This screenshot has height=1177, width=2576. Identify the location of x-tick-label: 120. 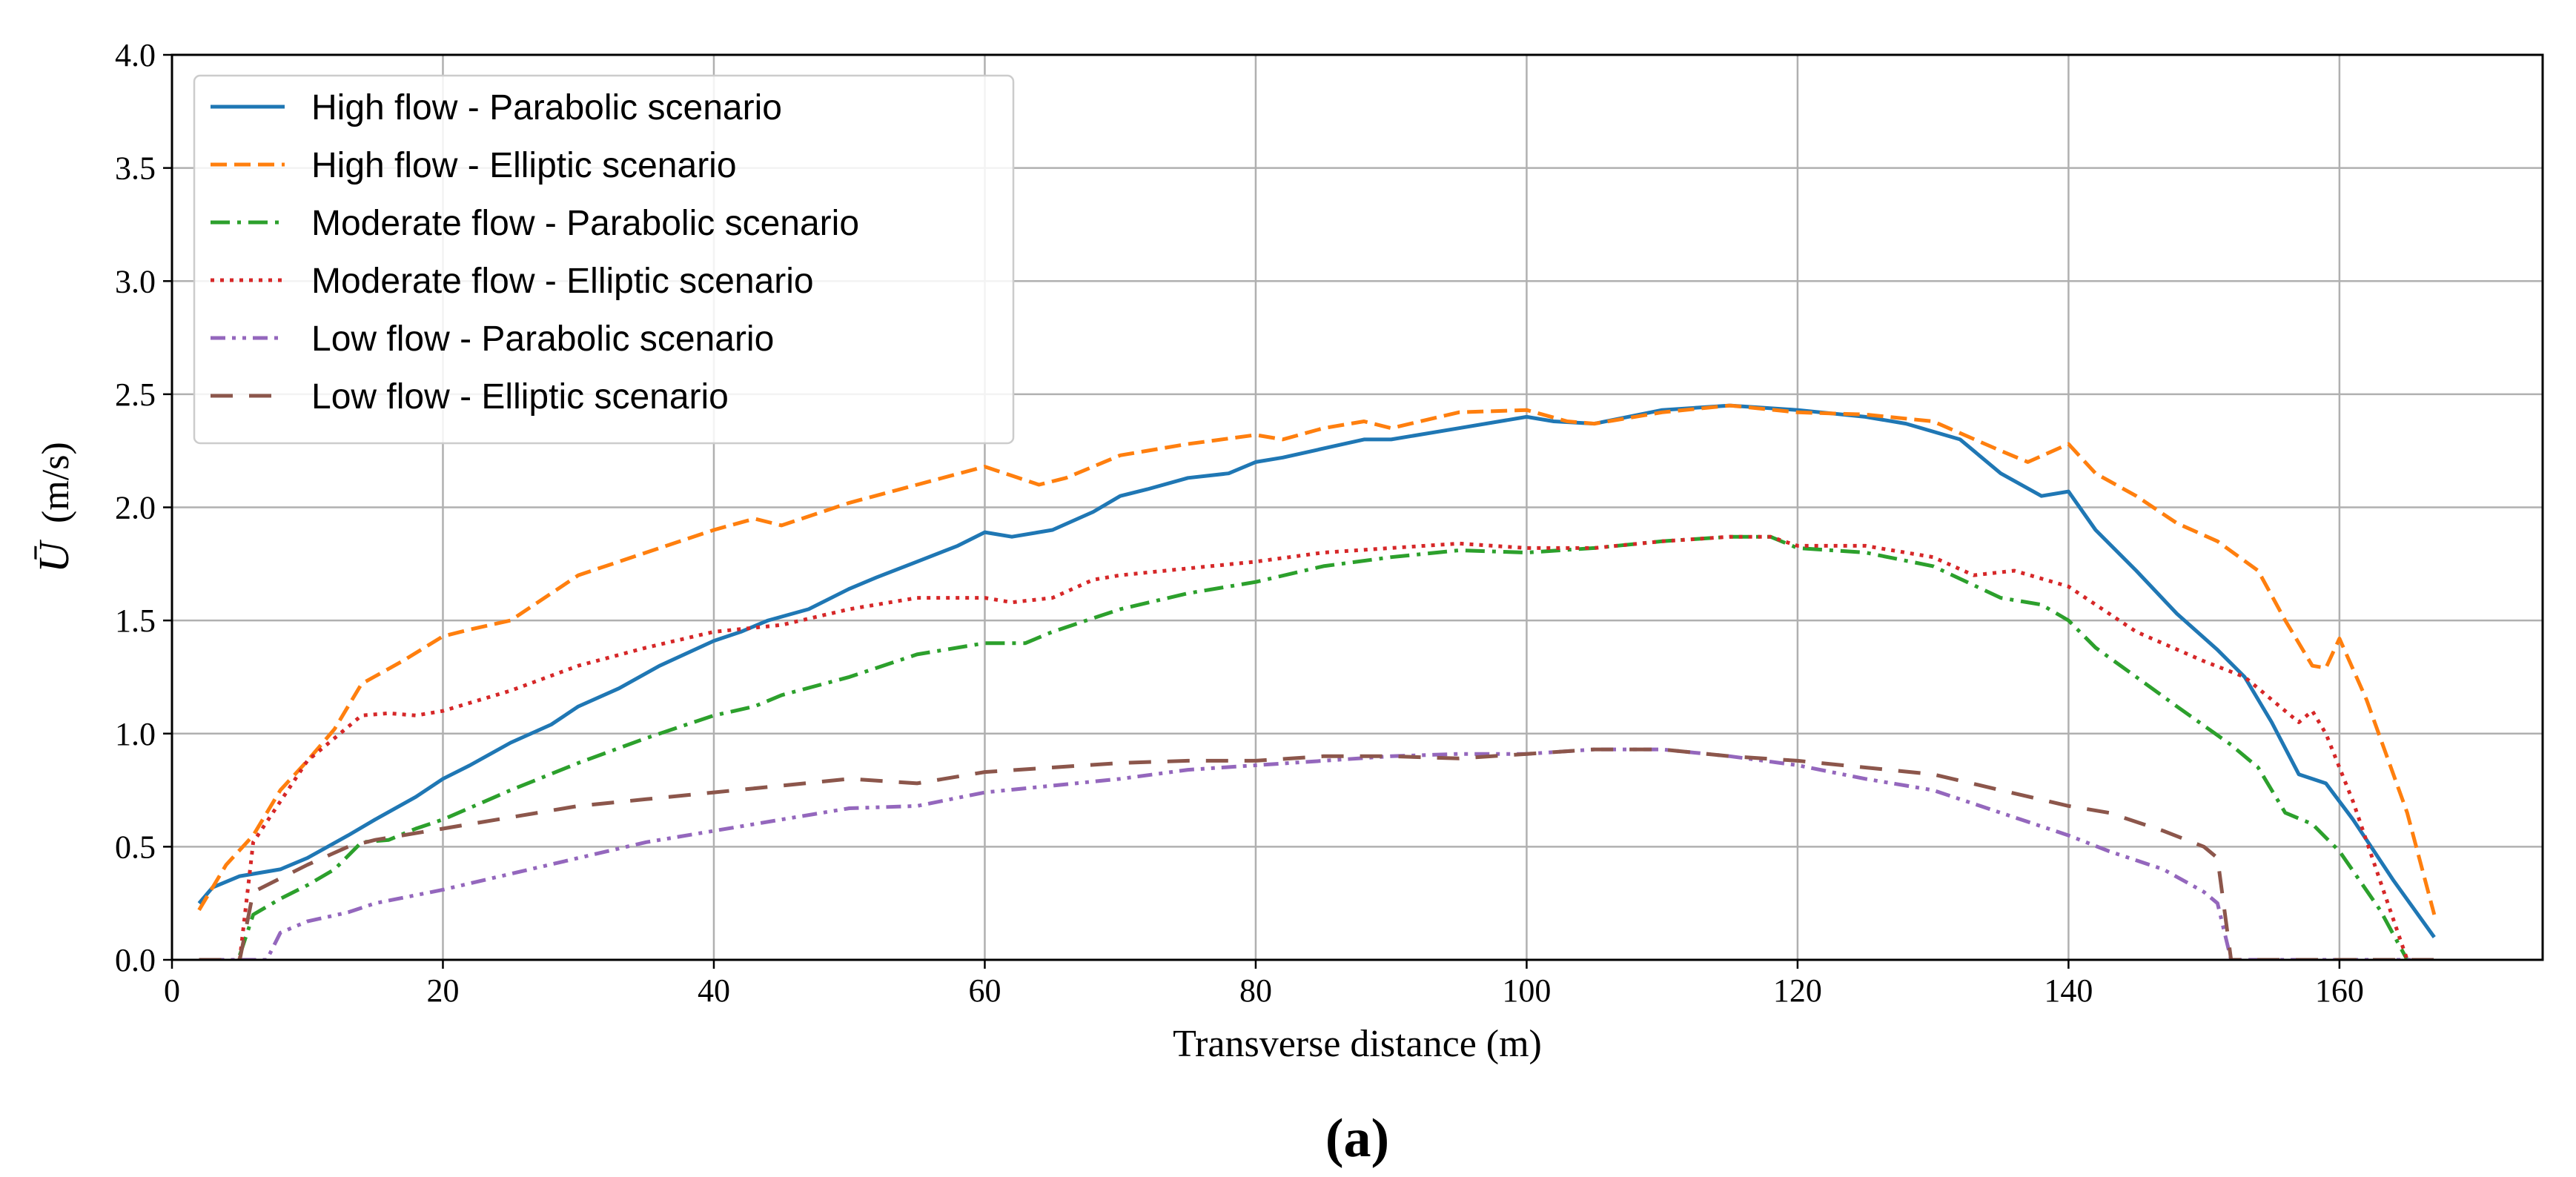
(1797, 990).